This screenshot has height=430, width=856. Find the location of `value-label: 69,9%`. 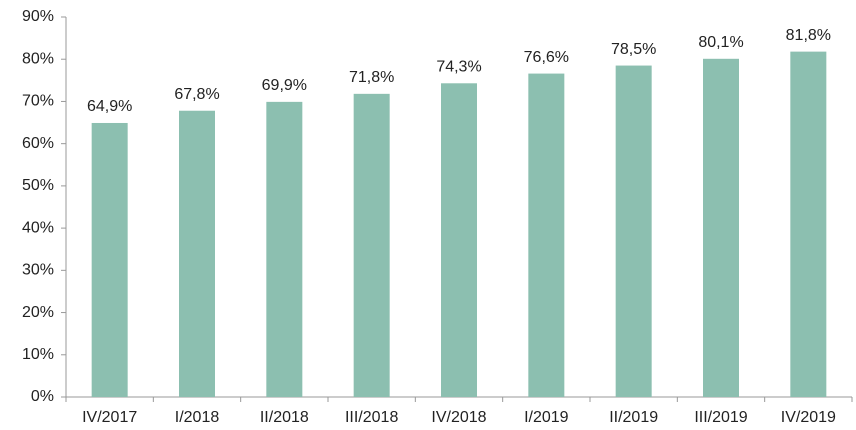

value-label: 69,9% is located at coordinates (284, 85).